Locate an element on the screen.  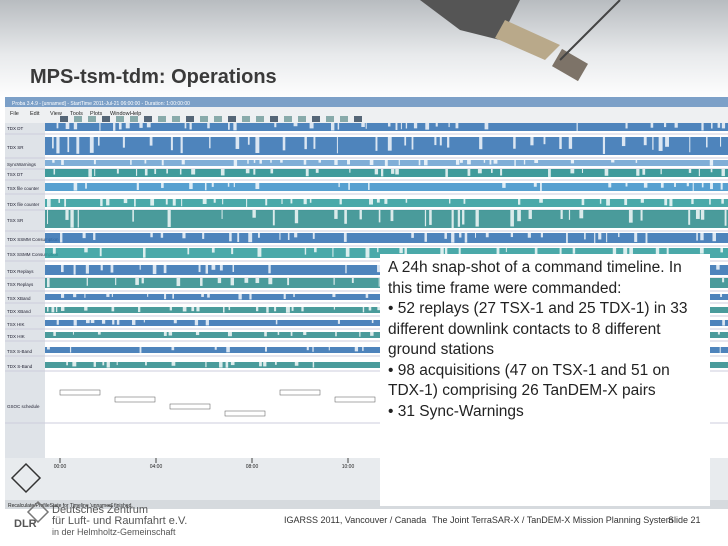
track-label: TDX S-Band is located at coordinates (20, 366).